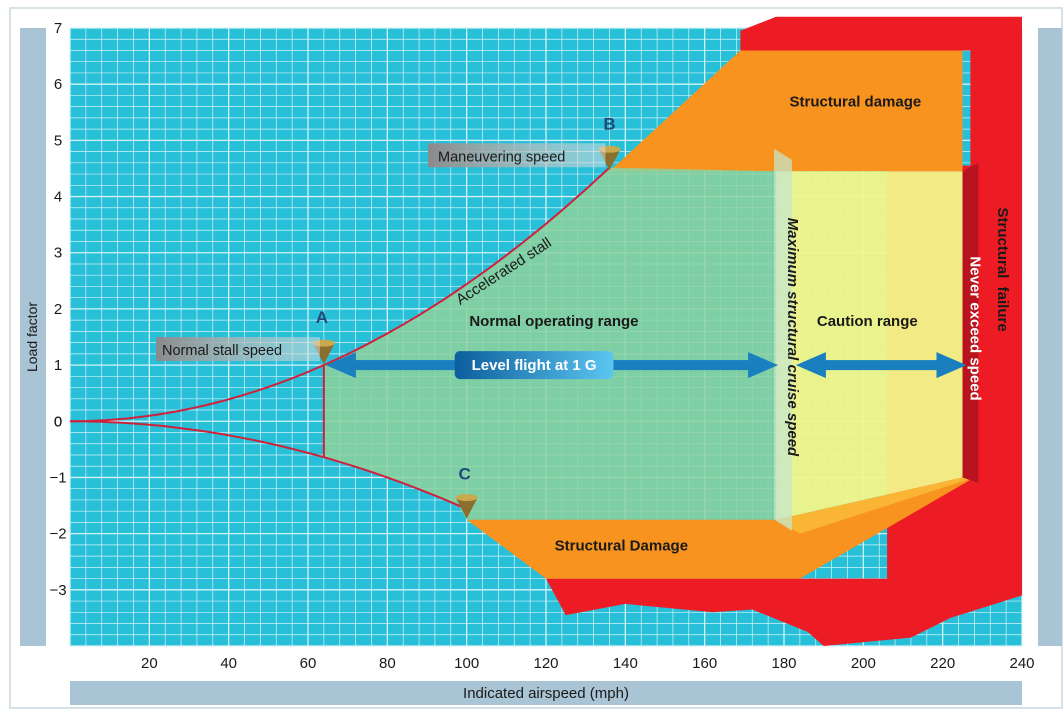  I want to click on y-tick-label: 1, so click(58, 365).